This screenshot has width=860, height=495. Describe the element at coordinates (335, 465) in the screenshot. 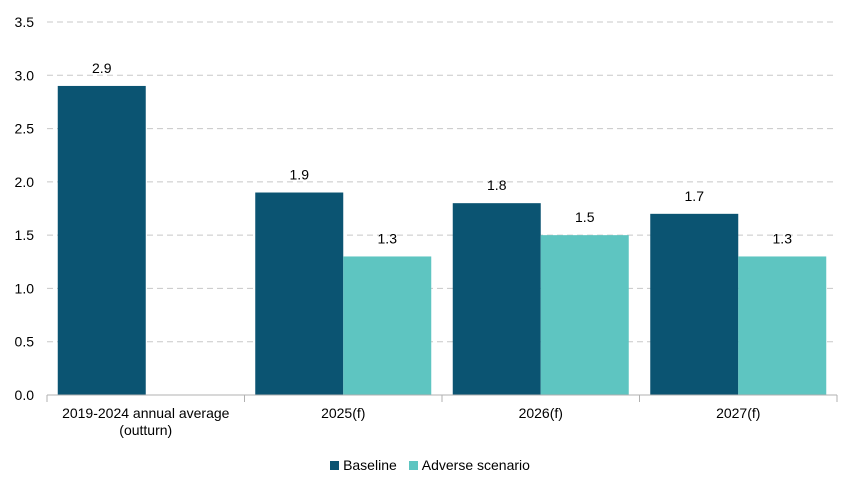

I see `legend-swatch-baseline` at that location.